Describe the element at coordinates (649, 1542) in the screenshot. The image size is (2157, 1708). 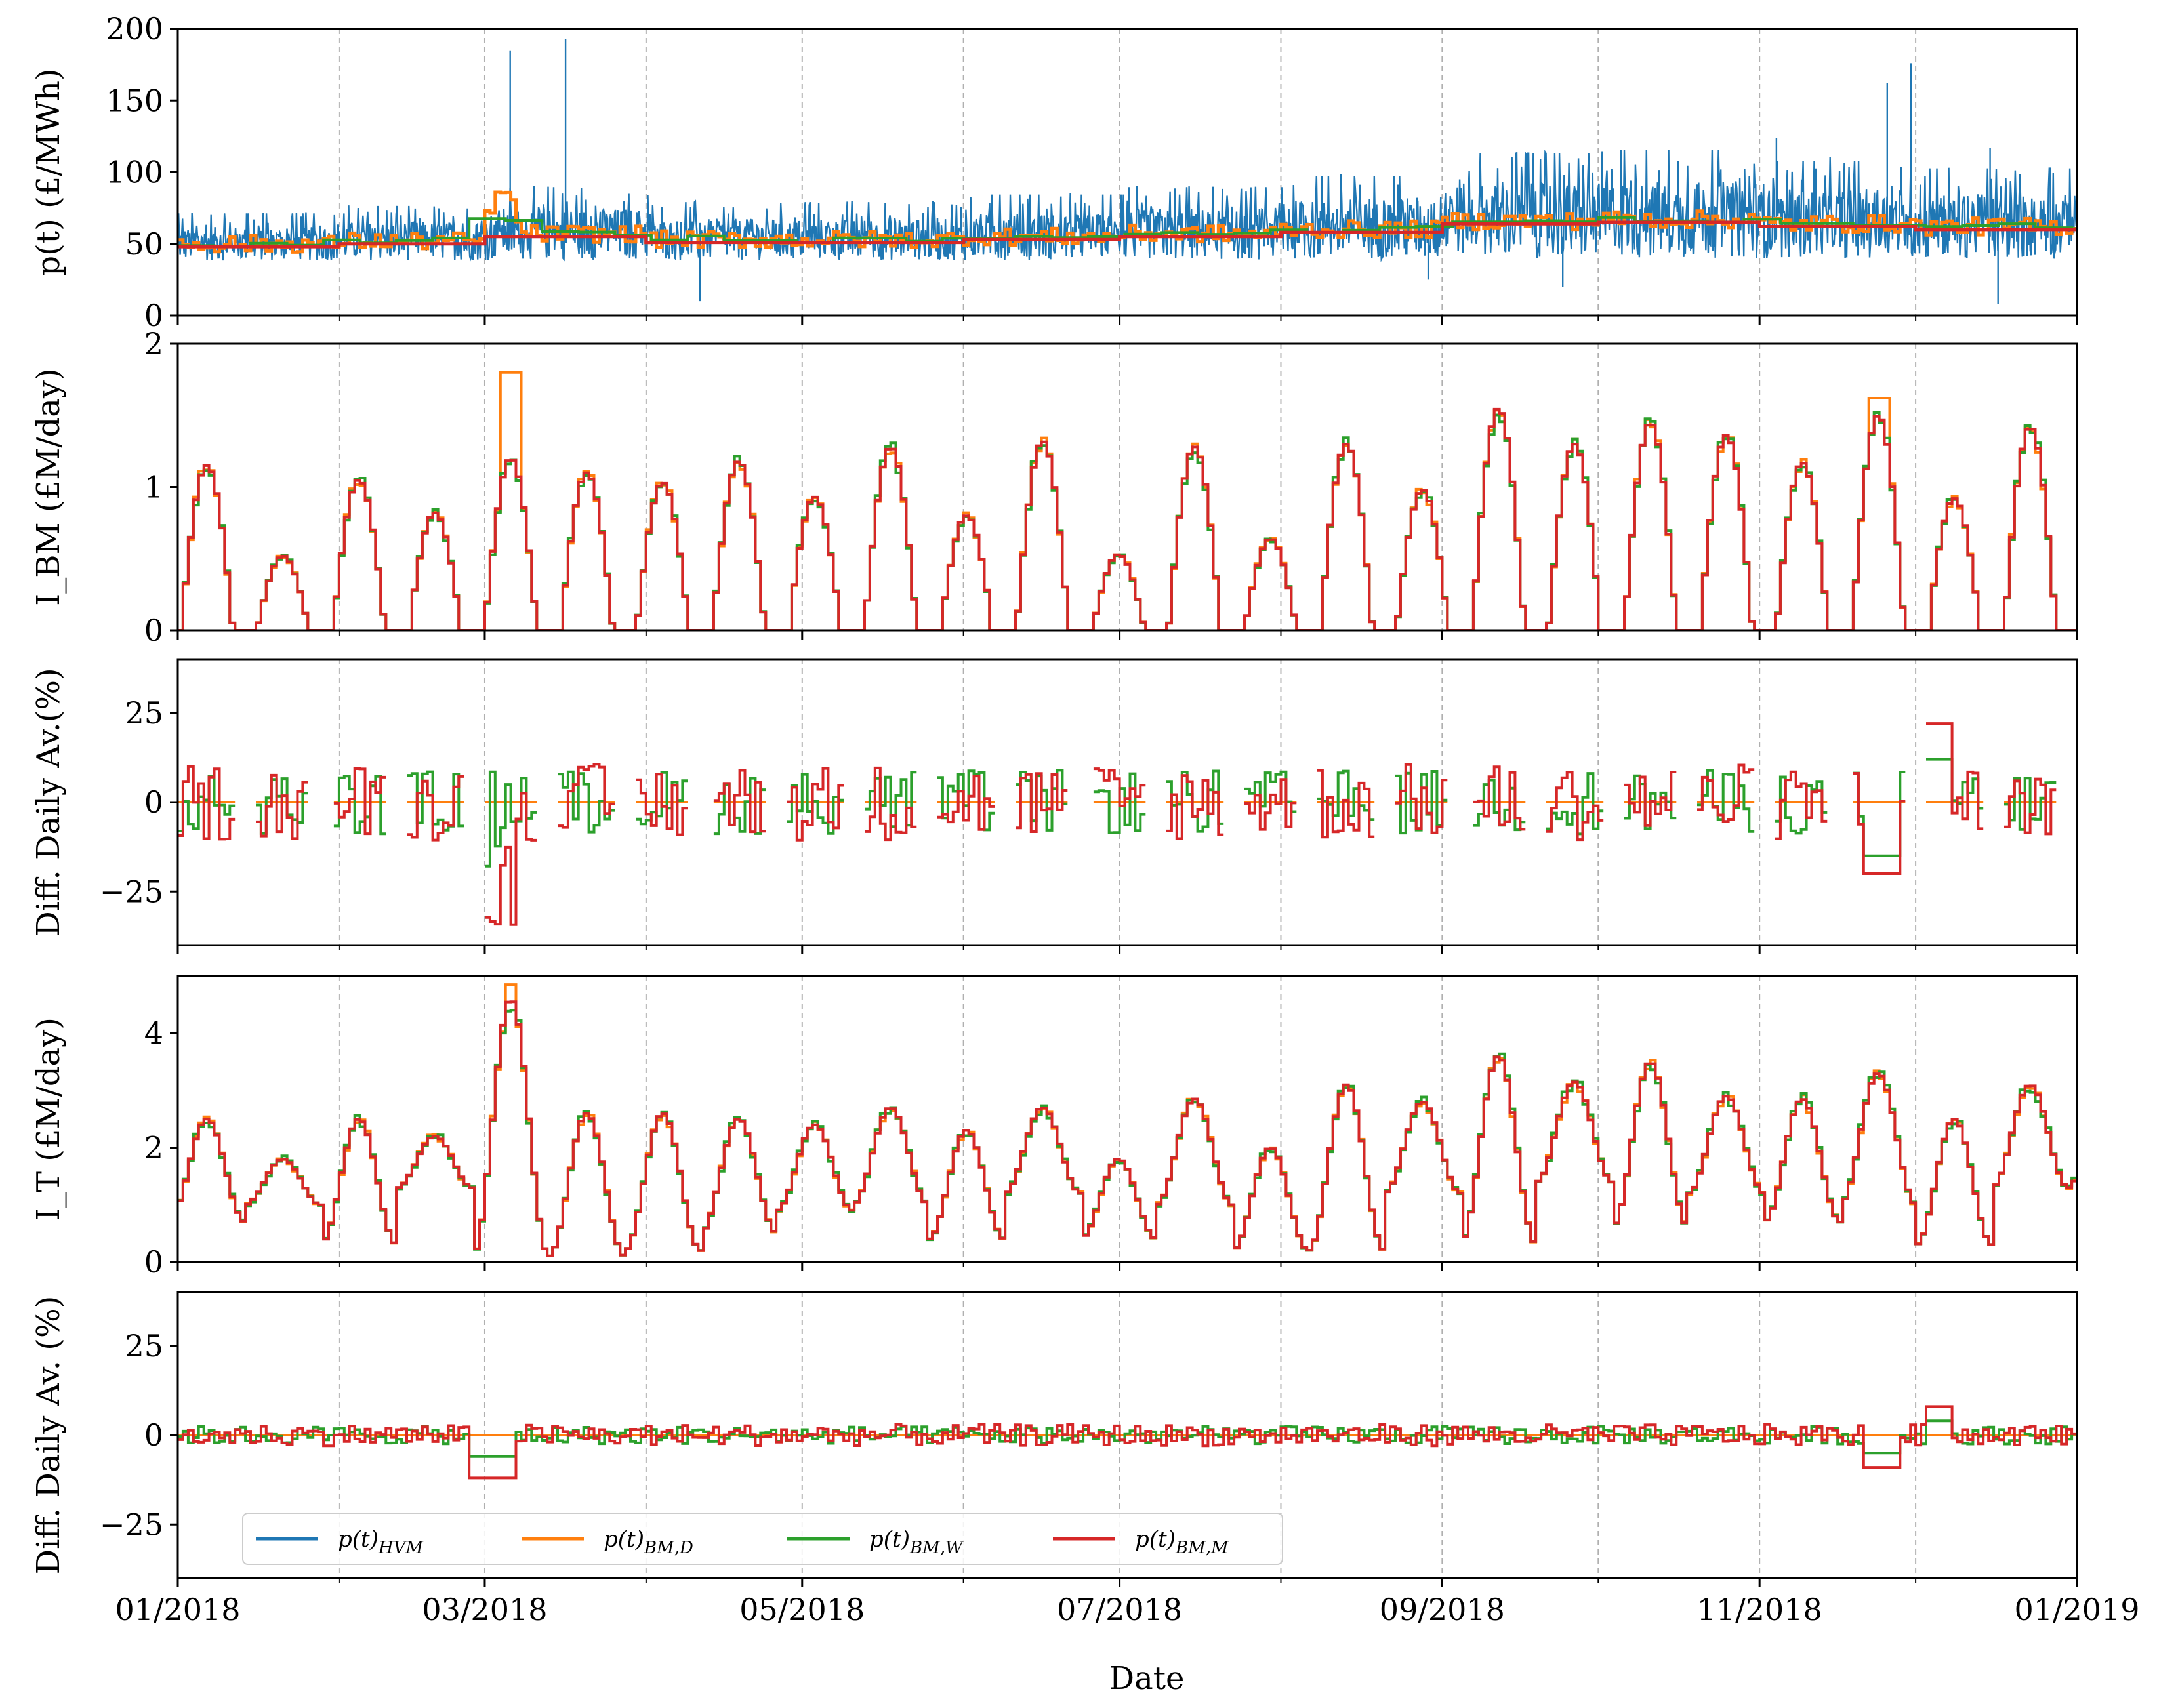
I see `legend-label: p(t)BM,D` at that location.